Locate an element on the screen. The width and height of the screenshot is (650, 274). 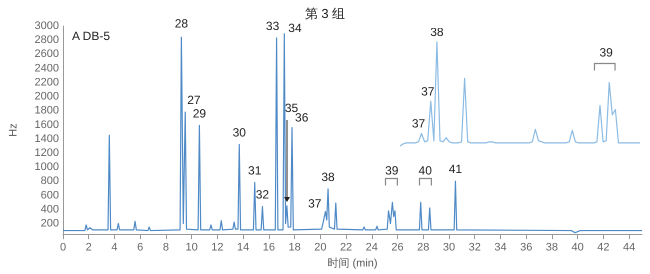
x-tick-label: 0 is located at coordinates (63, 248).